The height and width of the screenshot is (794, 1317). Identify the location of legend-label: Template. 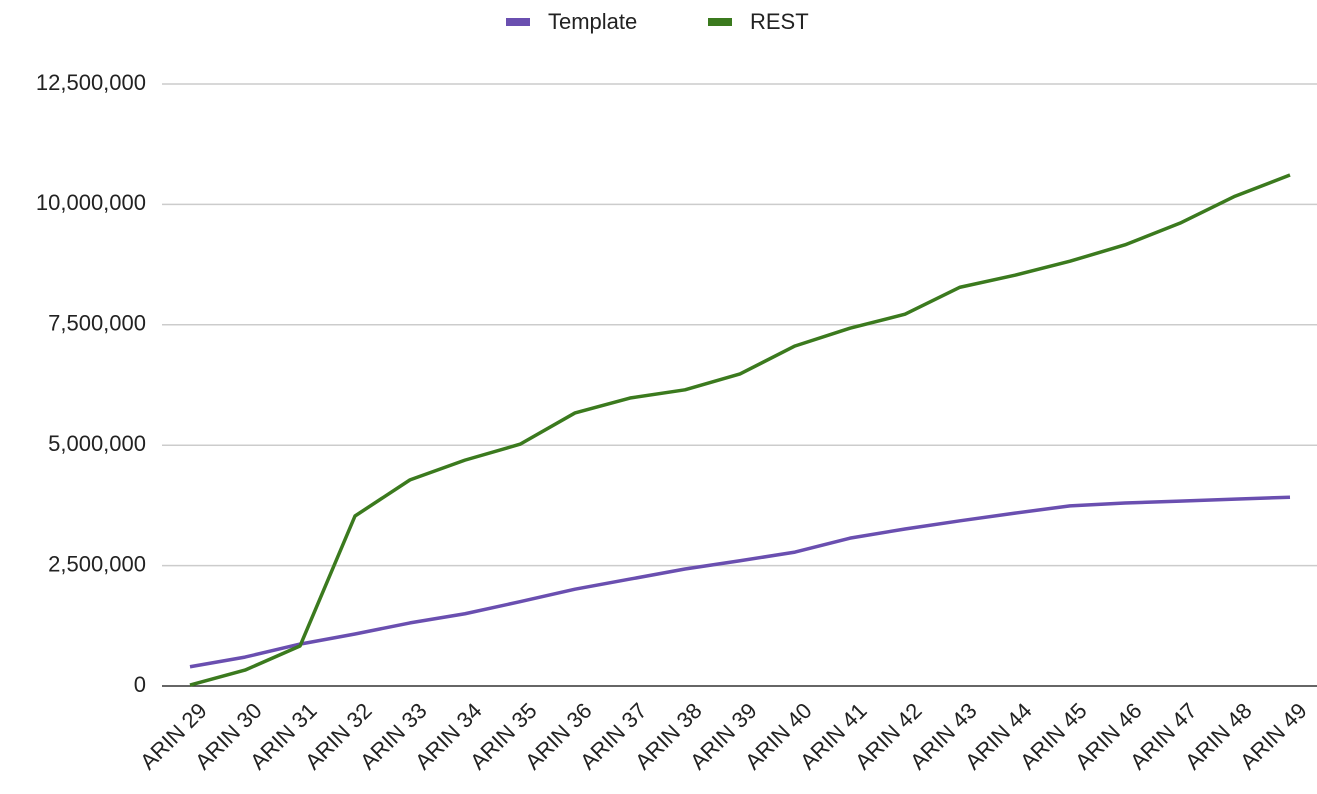
(592, 21).